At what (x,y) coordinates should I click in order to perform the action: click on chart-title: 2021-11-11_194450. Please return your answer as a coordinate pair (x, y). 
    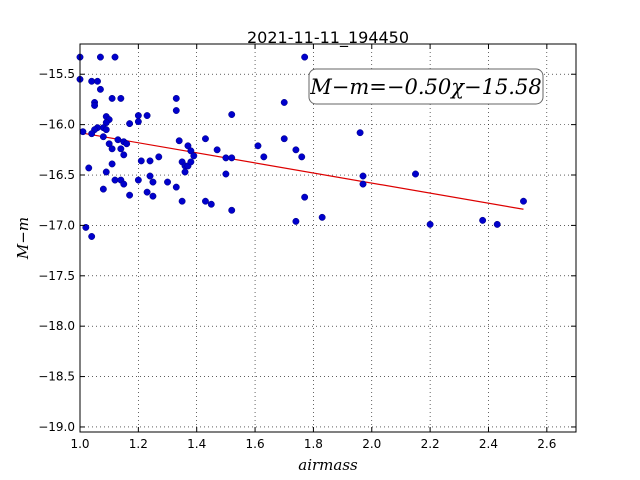
    Looking at the image, I should click on (328, 38).